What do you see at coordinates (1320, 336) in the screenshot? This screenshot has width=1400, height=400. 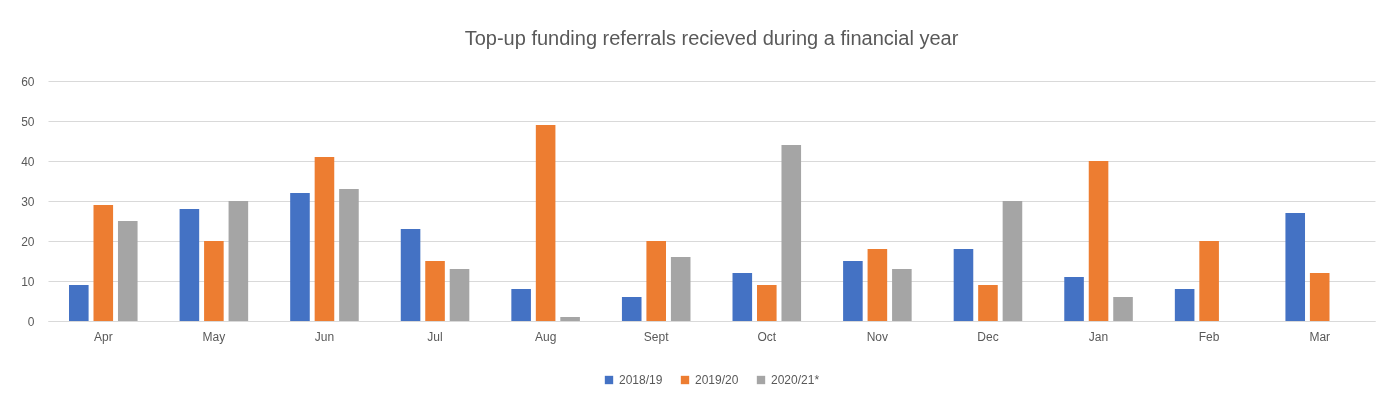 I see `x-tick-label: Mar` at bounding box center [1320, 336].